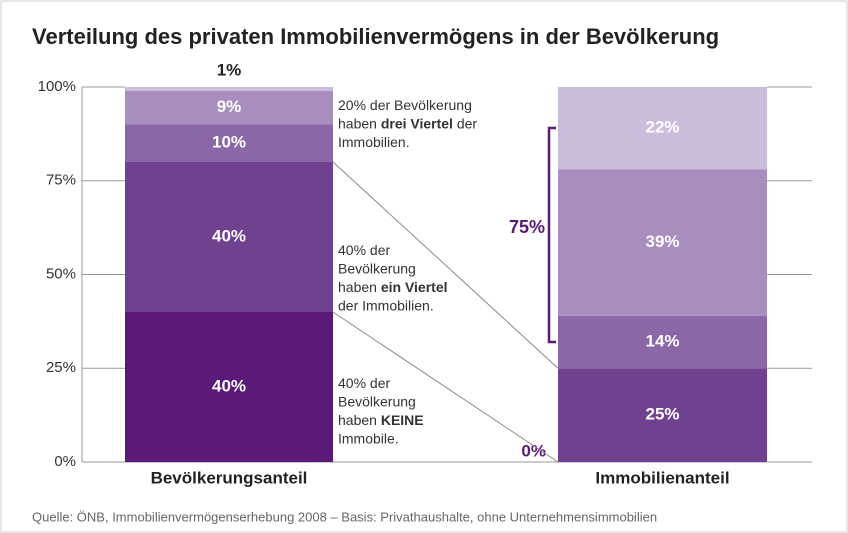  Describe the element at coordinates (533, 450) in the screenshot. I see `value-label: 0%` at that location.